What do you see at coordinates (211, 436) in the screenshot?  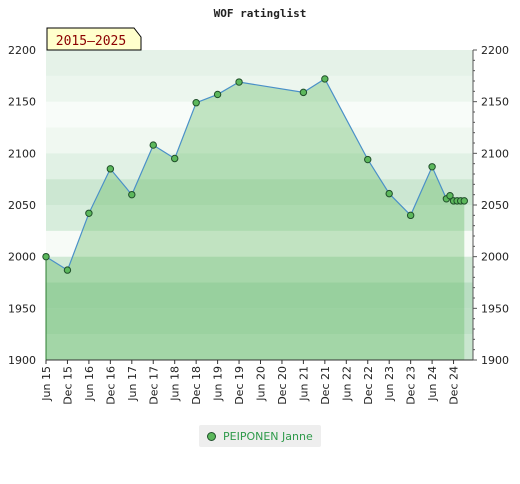 I see `legend-marker-icon` at bounding box center [211, 436].